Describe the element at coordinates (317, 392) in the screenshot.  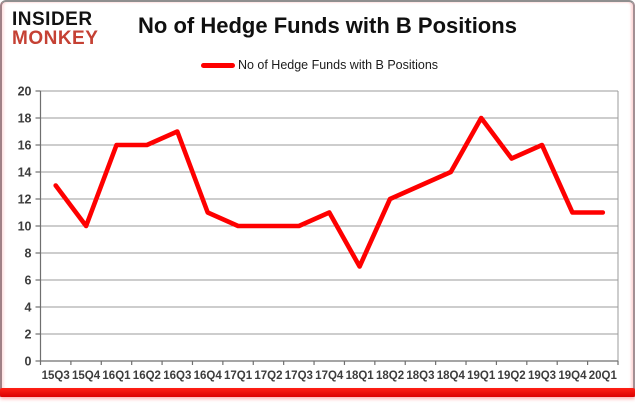
I see `card-bottom-accent` at that location.